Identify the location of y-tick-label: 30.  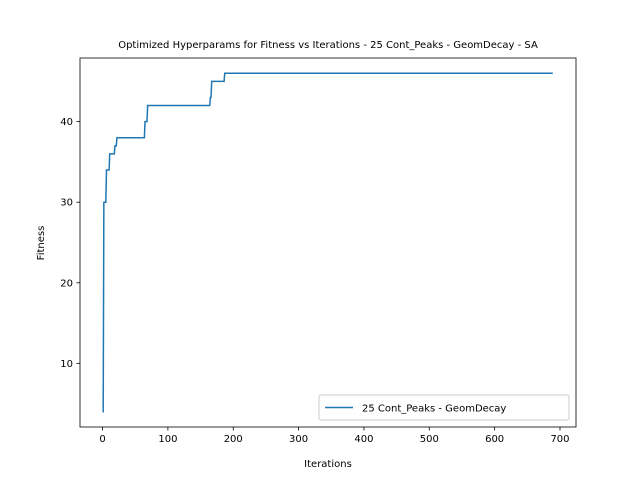
(66, 203).